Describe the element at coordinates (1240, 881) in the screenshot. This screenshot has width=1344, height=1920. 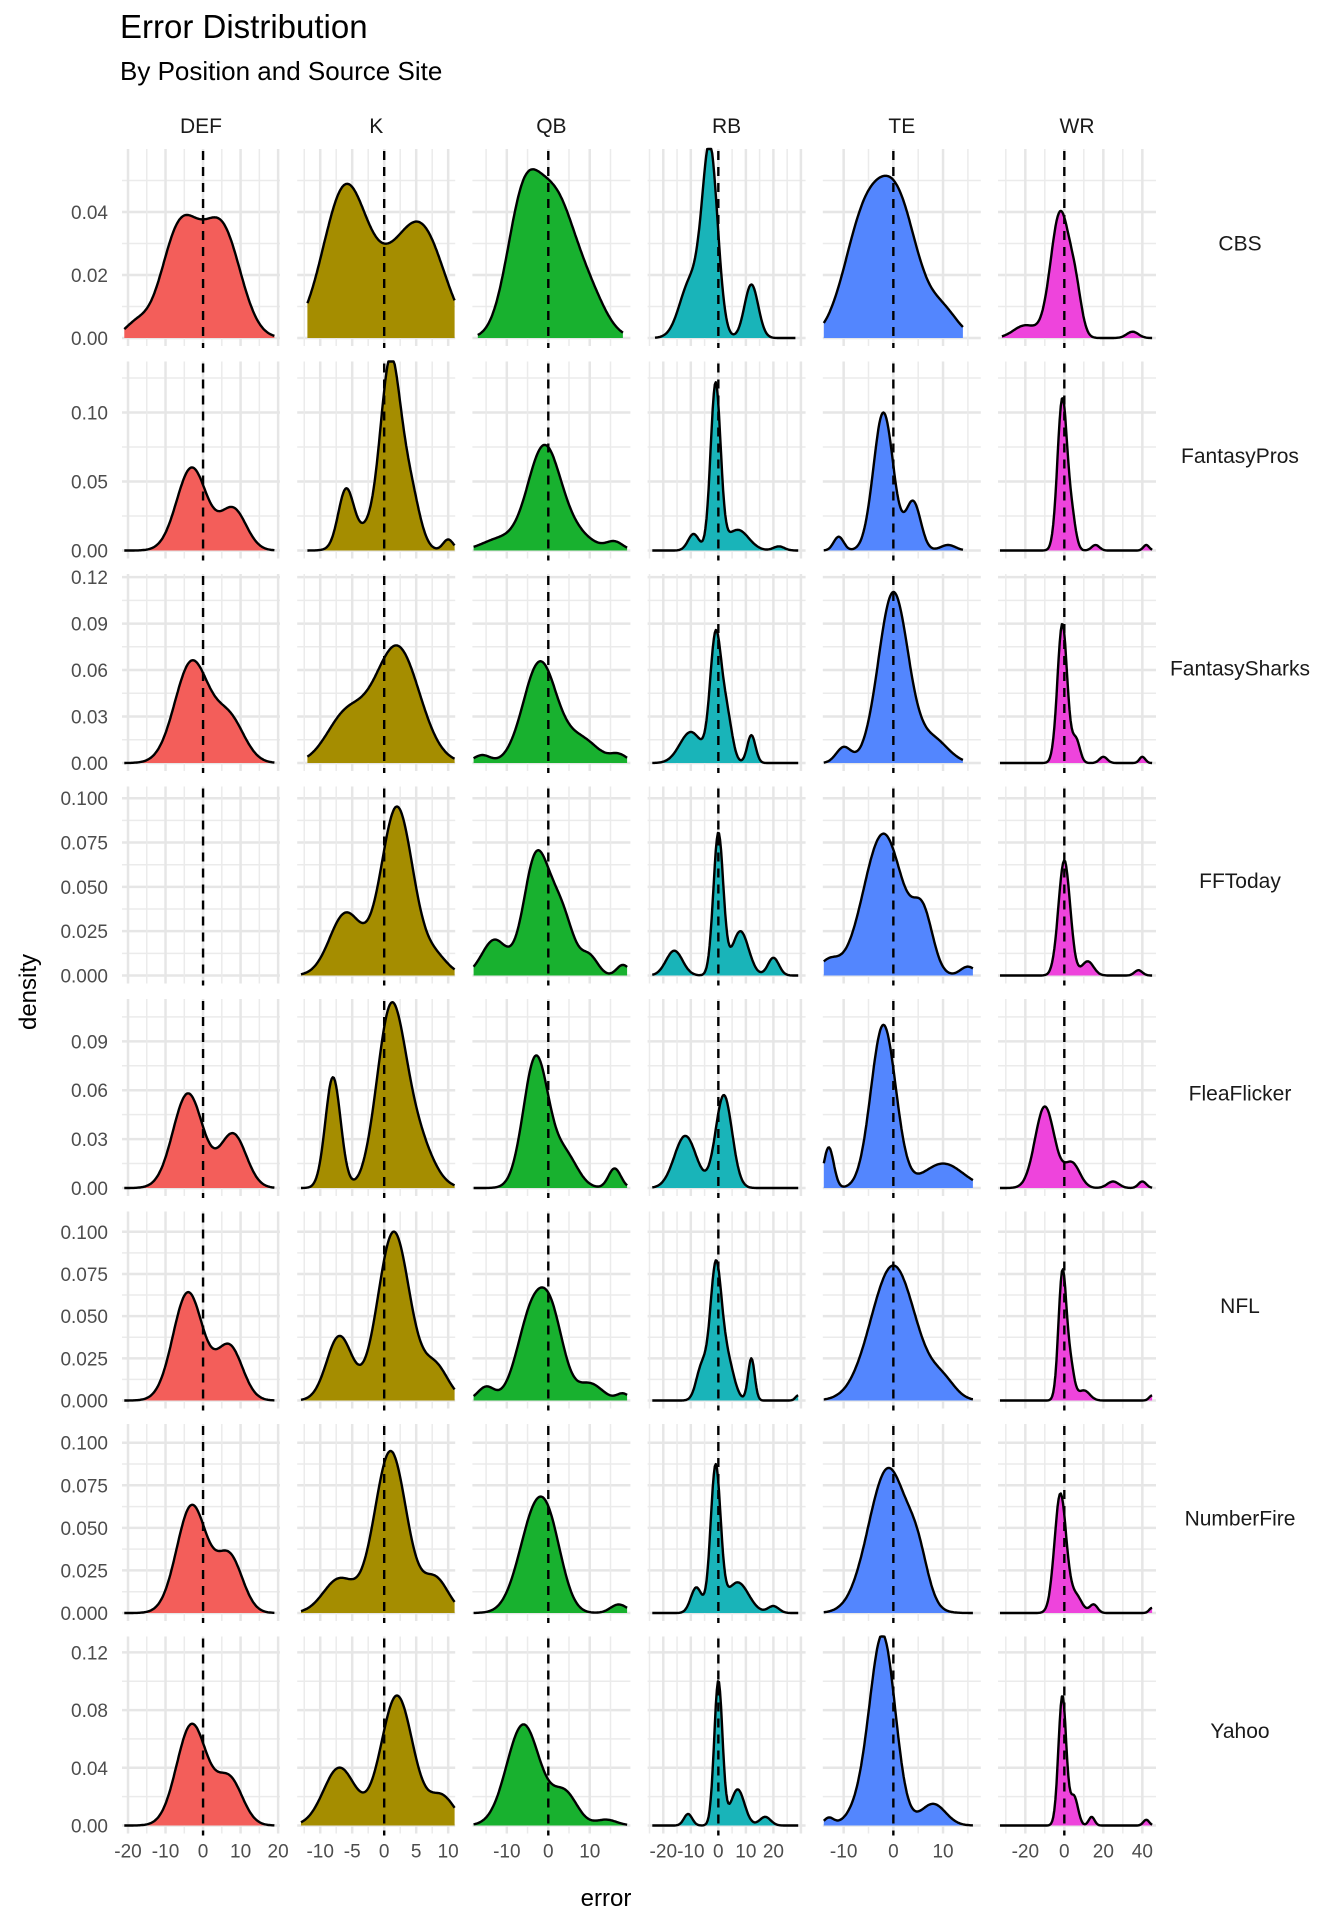
I see `row-strip-label: FFToday` at that location.